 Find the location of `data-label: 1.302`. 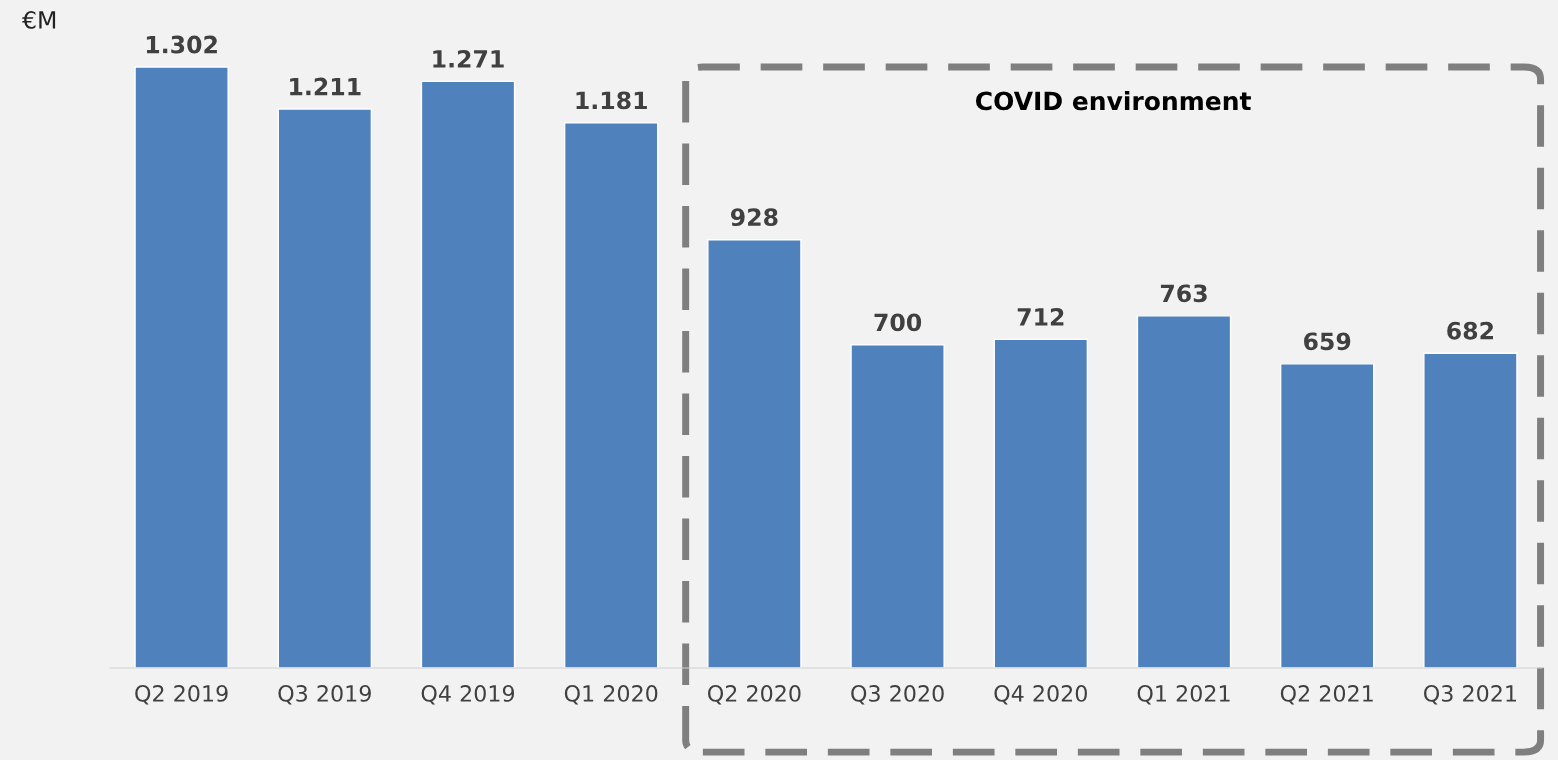

data-label: 1.302 is located at coordinates (181, 44).